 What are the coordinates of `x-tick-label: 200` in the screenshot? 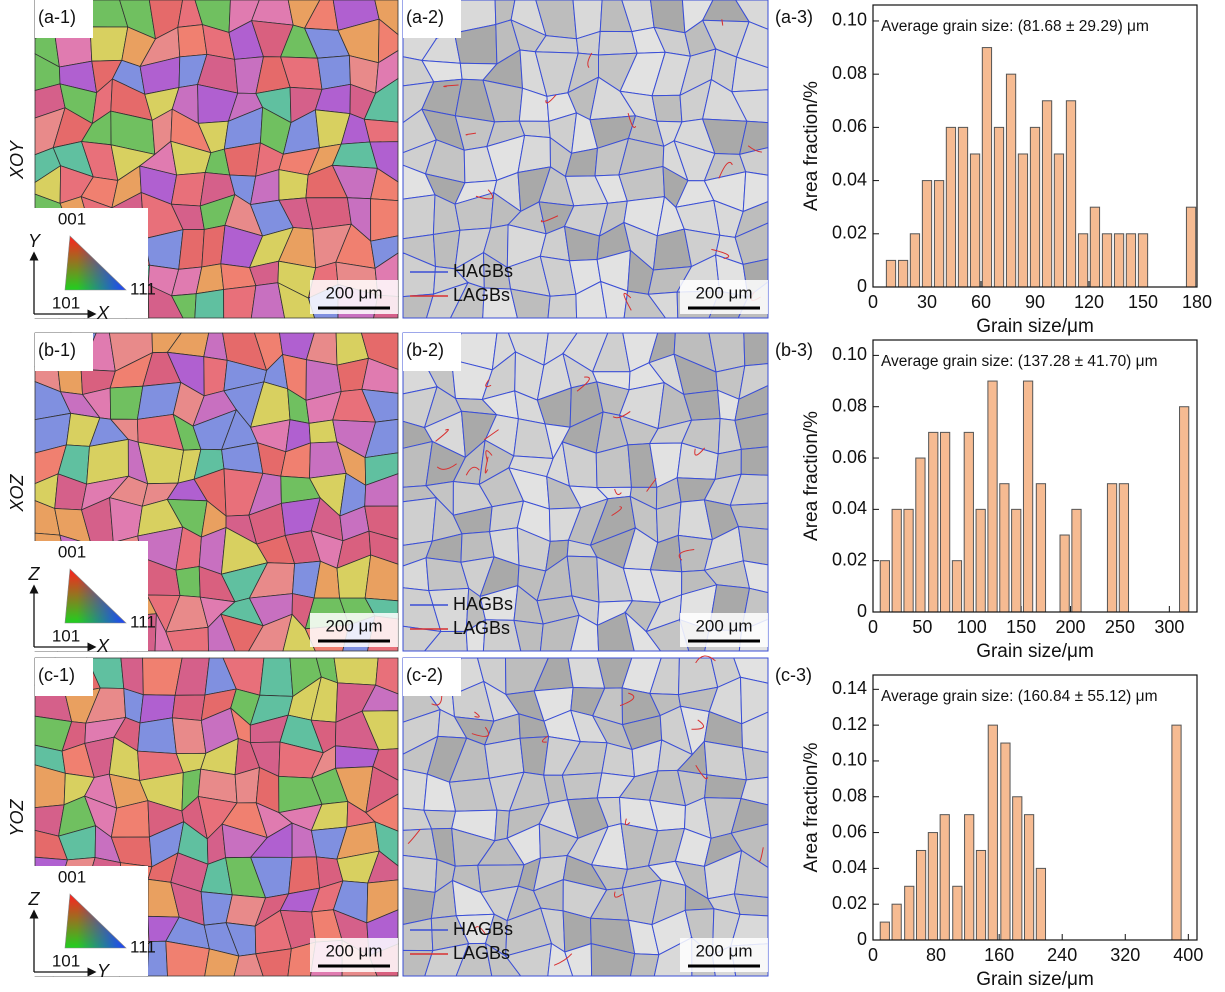 It's located at (1071, 627).